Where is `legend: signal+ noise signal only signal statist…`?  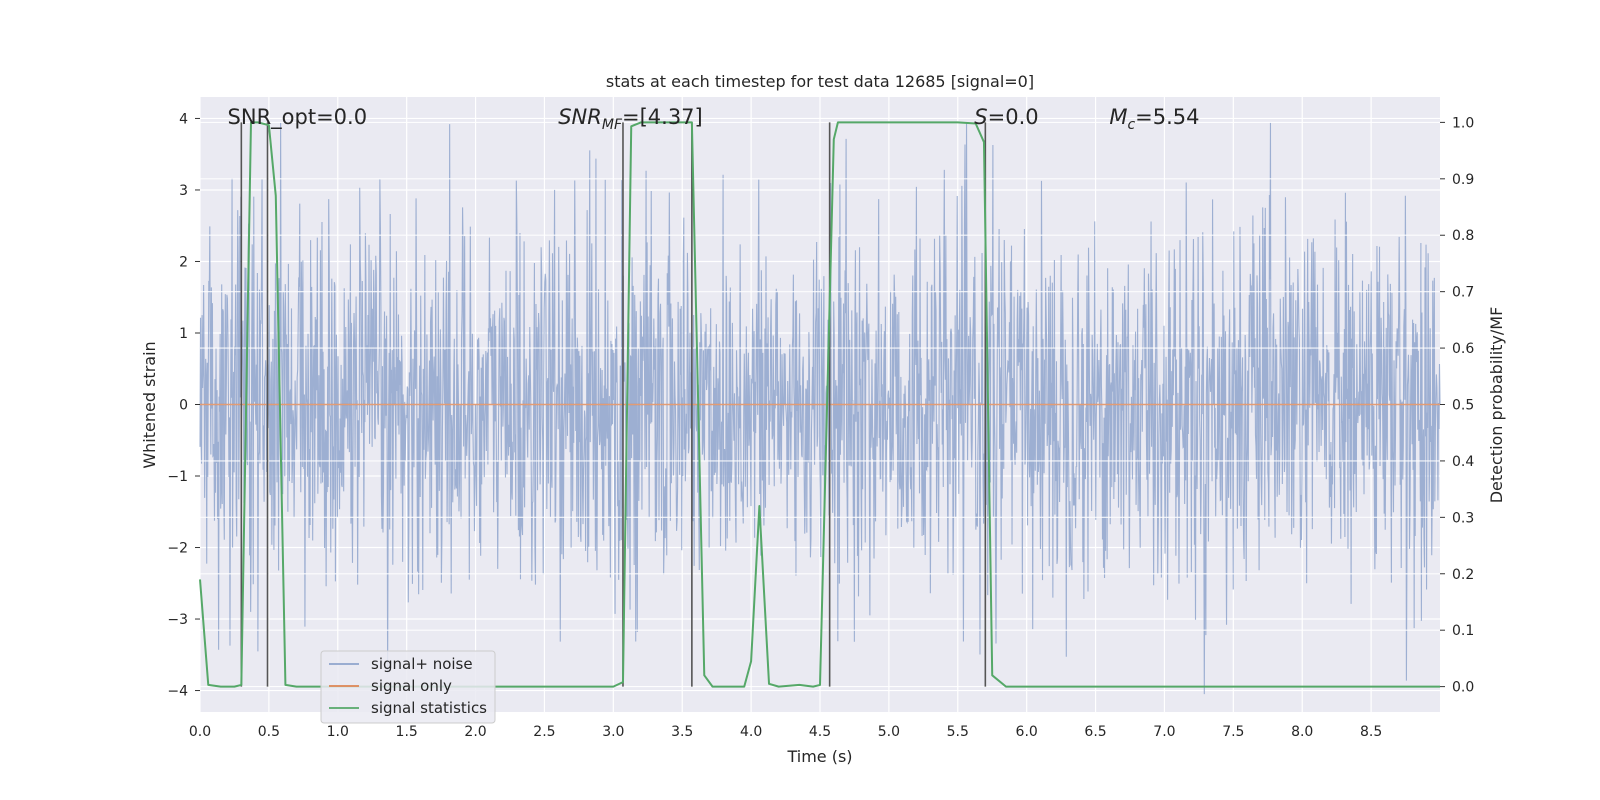
legend: signal+ noise signal only signal statist… is located at coordinates (408, 687).